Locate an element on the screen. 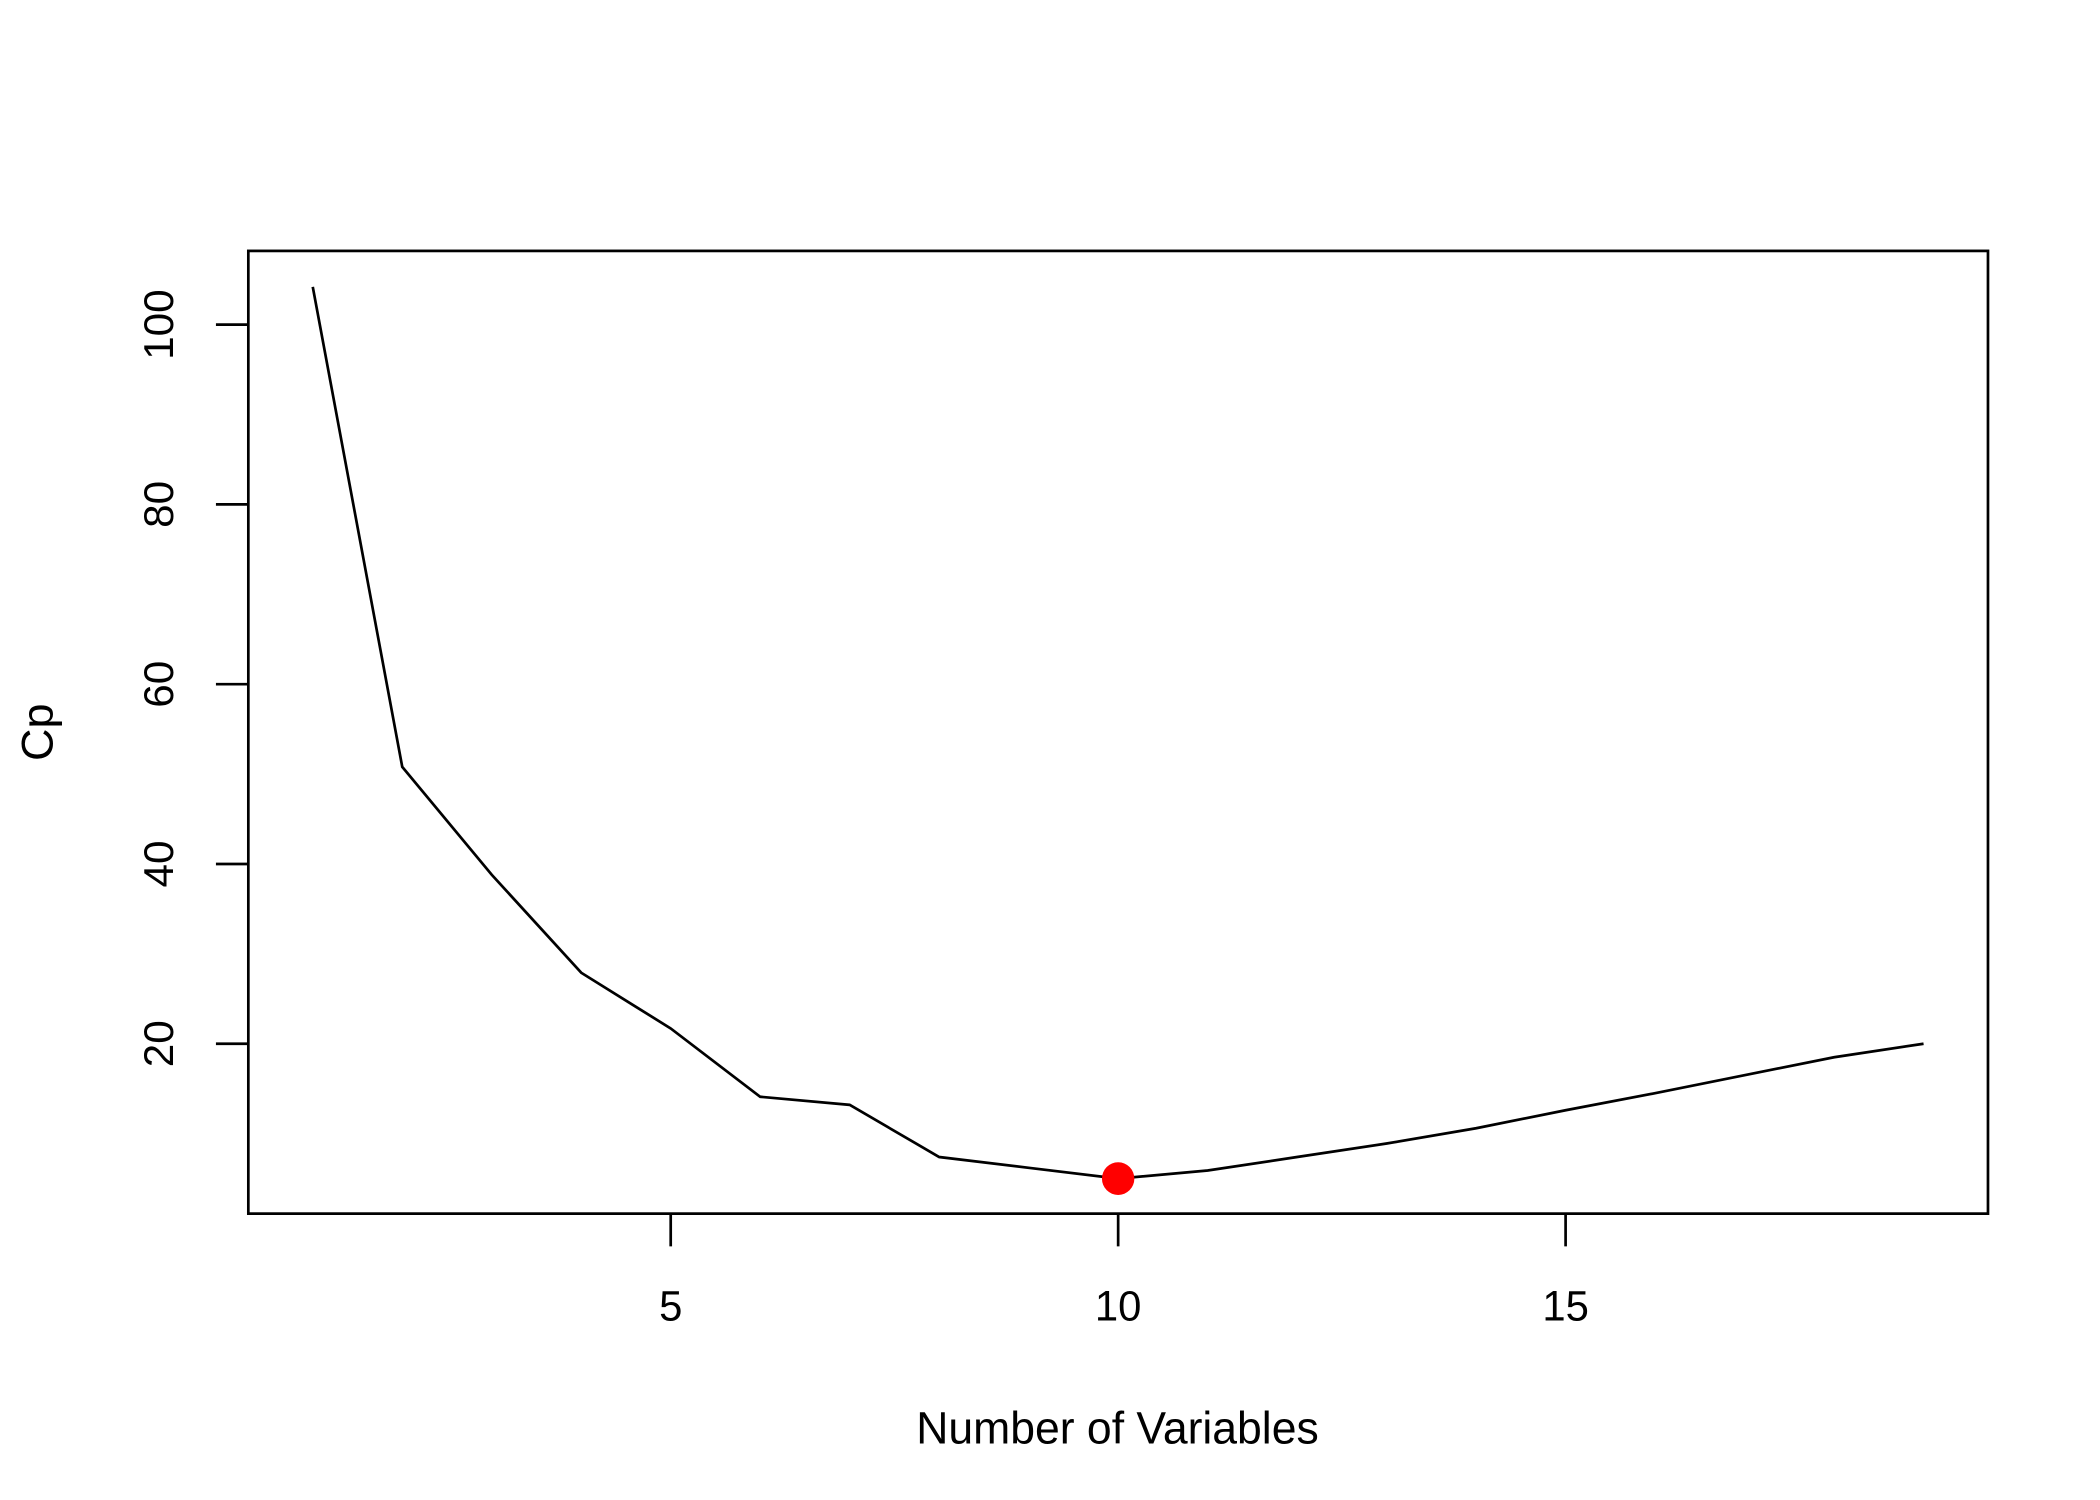 The image size is (2100, 1500). highlight-point is located at coordinates (1118, 1178).